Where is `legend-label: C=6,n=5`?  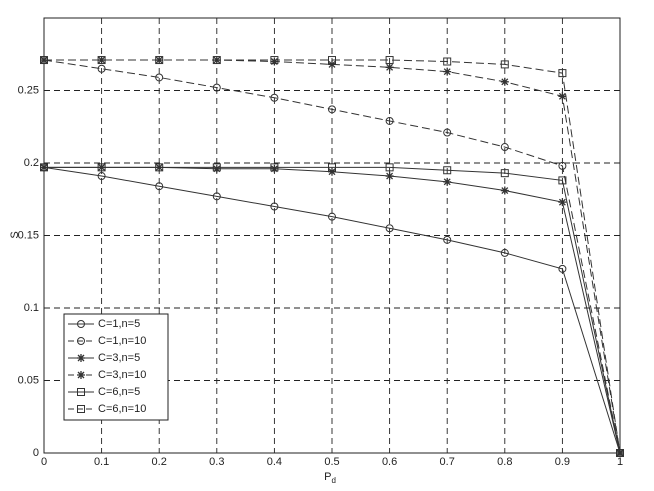
legend-label: C=6,n=5 is located at coordinates (119, 392).